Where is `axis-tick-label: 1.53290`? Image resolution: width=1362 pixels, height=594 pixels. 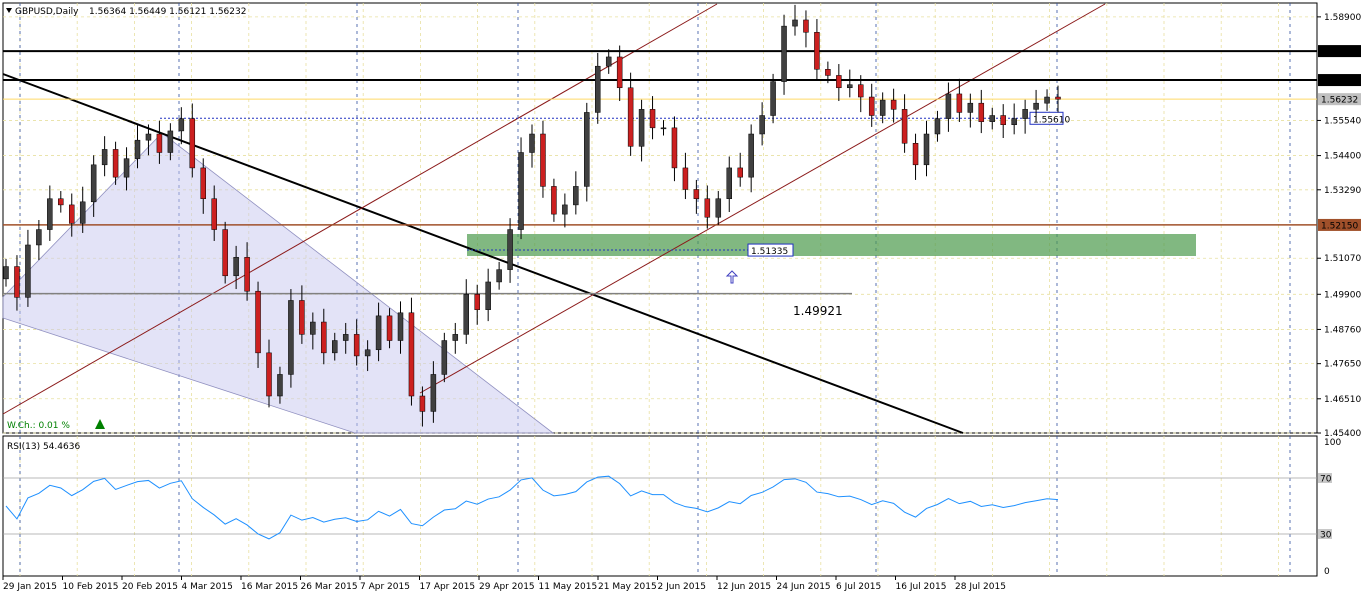
axis-tick-label: 1.53290 is located at coordinates (1342, 191).